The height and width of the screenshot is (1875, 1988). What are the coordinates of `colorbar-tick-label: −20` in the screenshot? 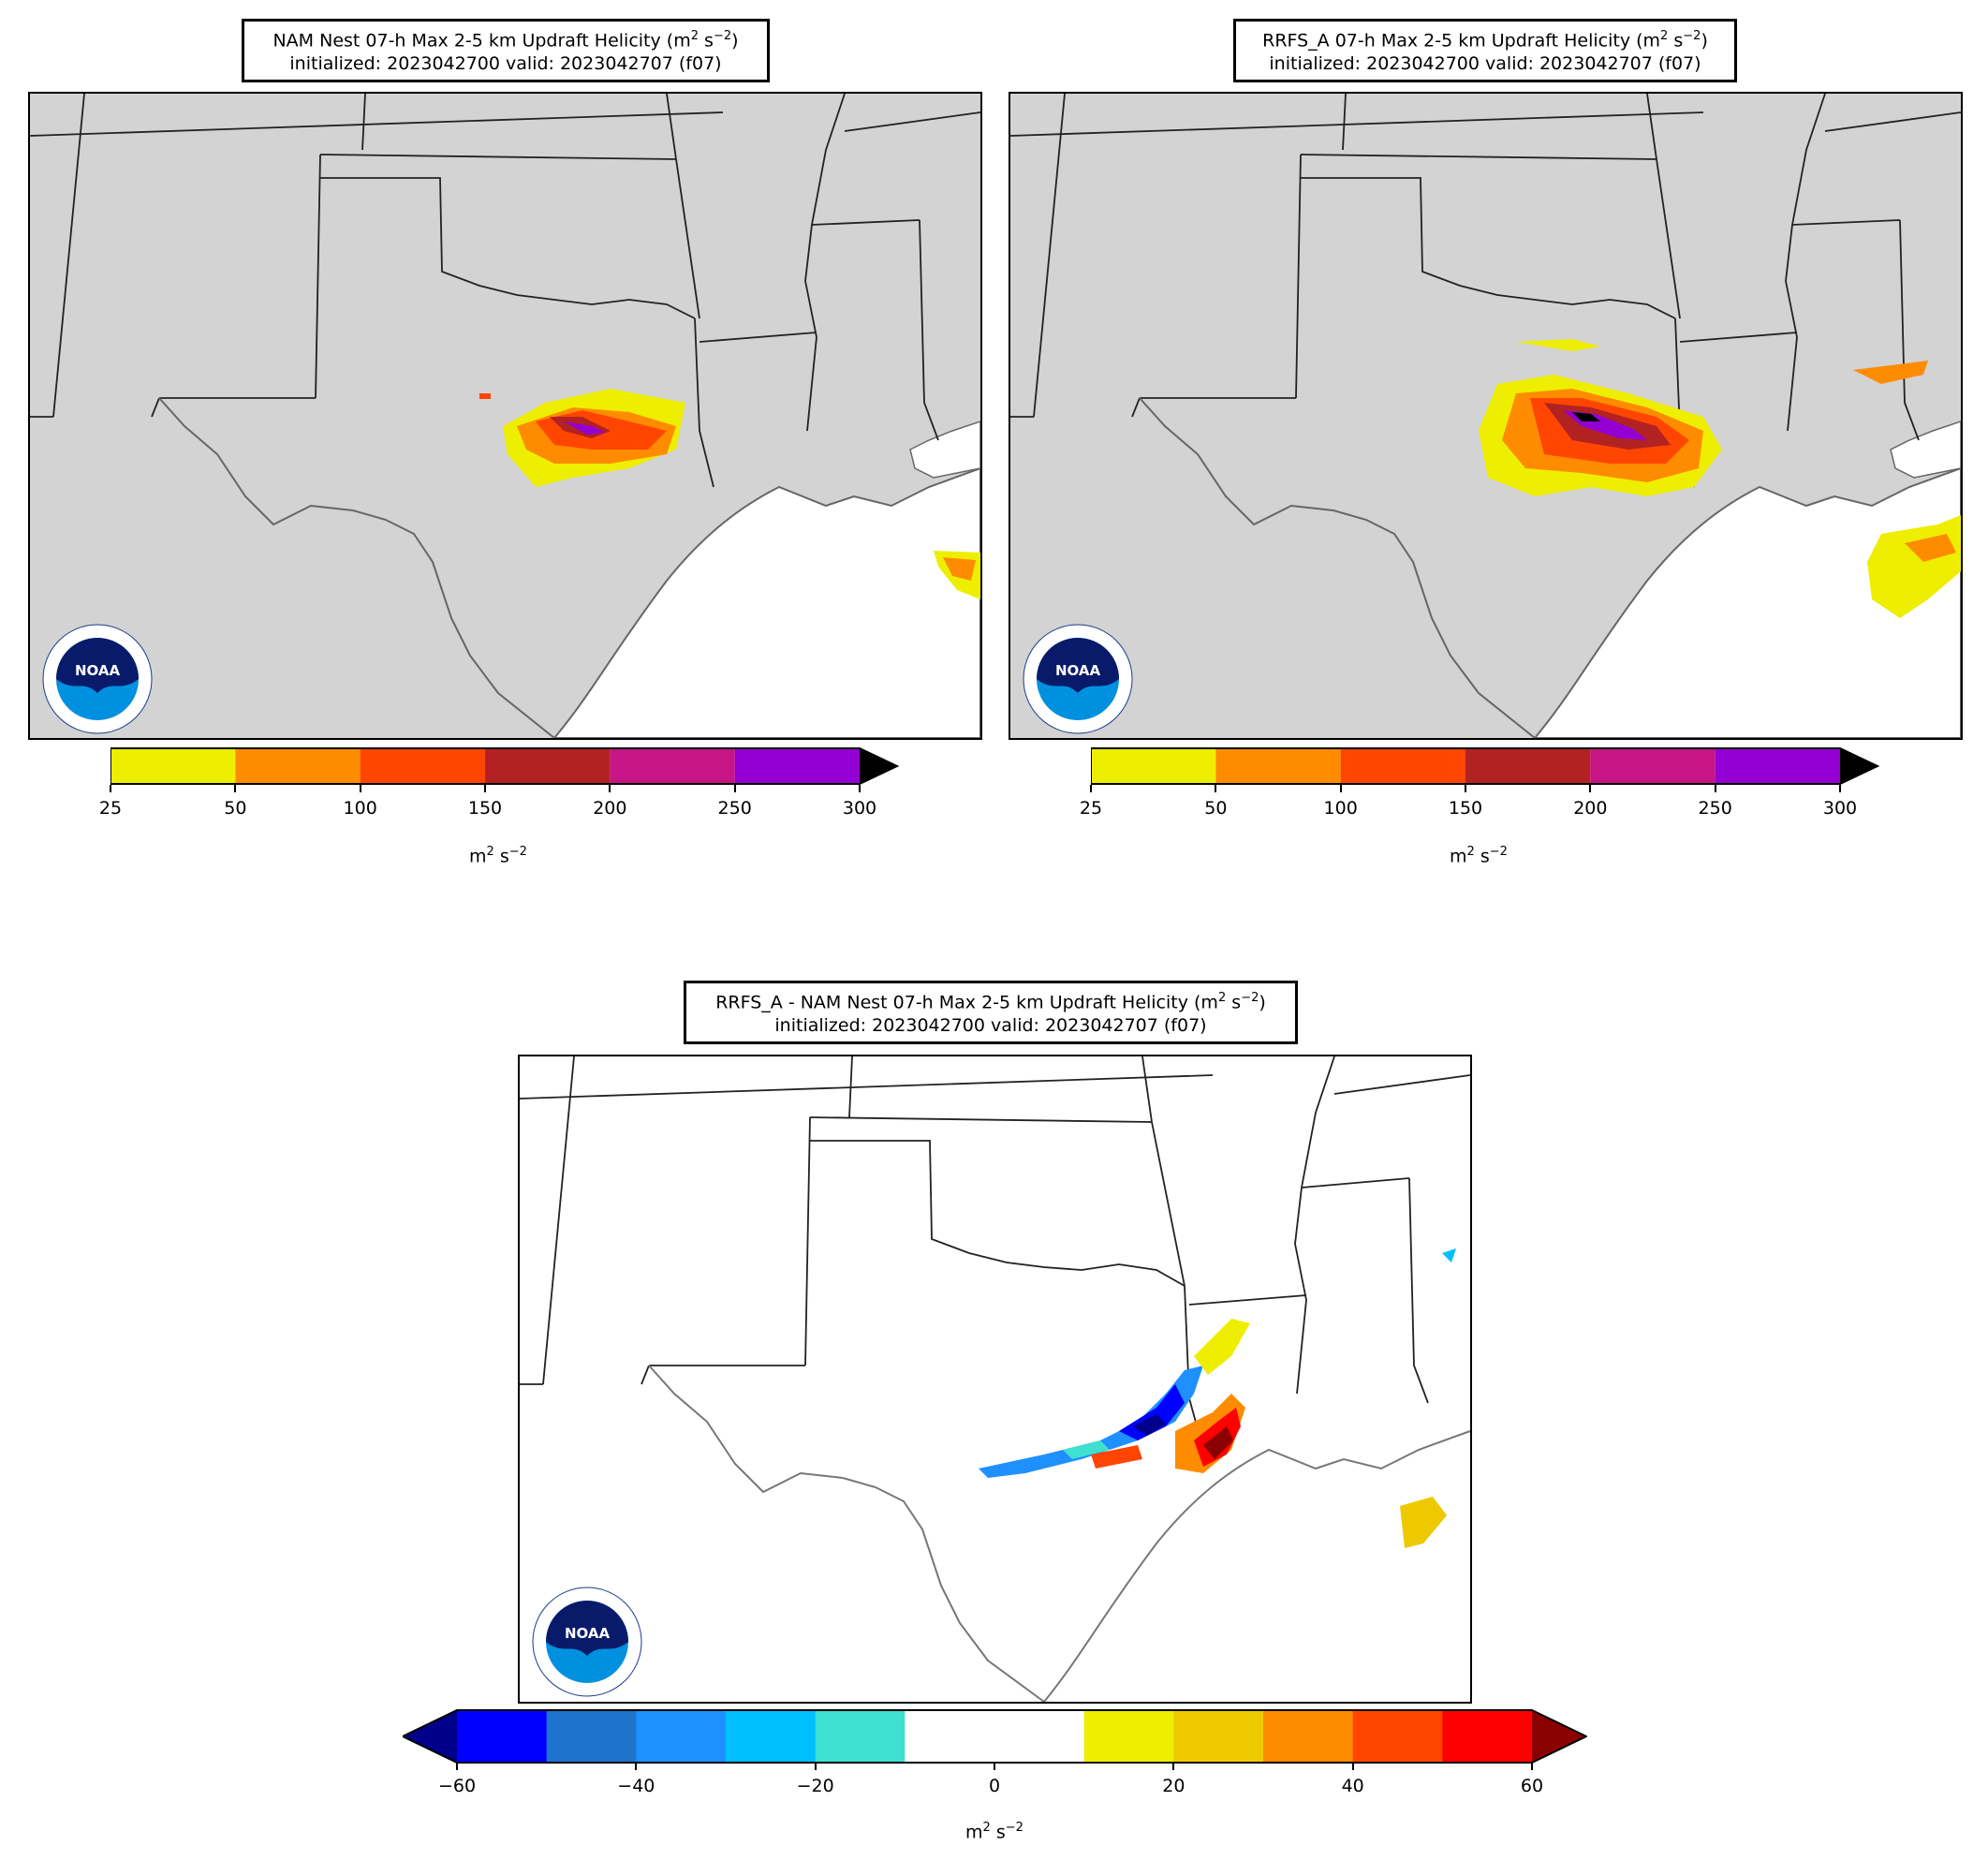 It's located at (815, 1786).